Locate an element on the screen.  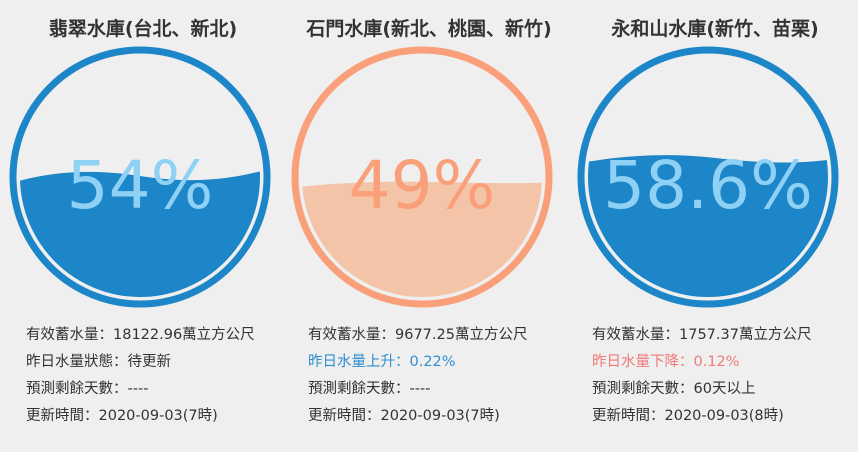
storage-line: 有效蓄水量：1757.37萬立方公尺 is located at coordinates (721, 335).